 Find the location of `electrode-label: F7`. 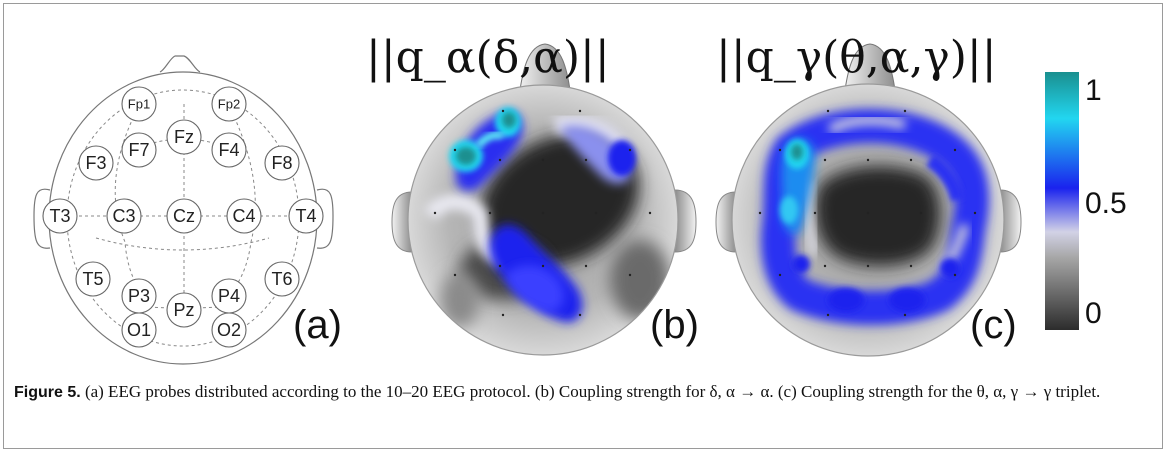

electrode-label: F7 is located at coordinates (138, 150).